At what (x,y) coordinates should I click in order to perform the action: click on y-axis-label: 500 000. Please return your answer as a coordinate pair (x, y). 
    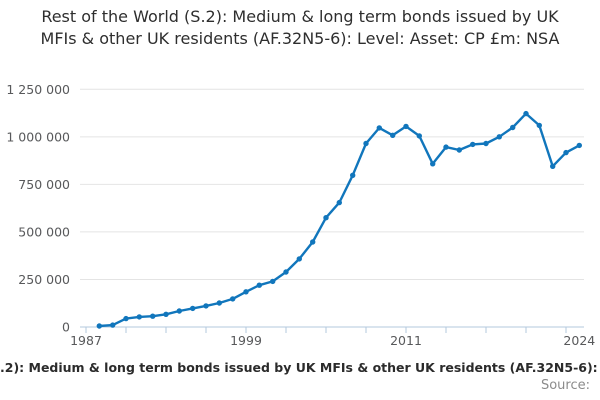
    Looking at the image, I should click on (44, 231).